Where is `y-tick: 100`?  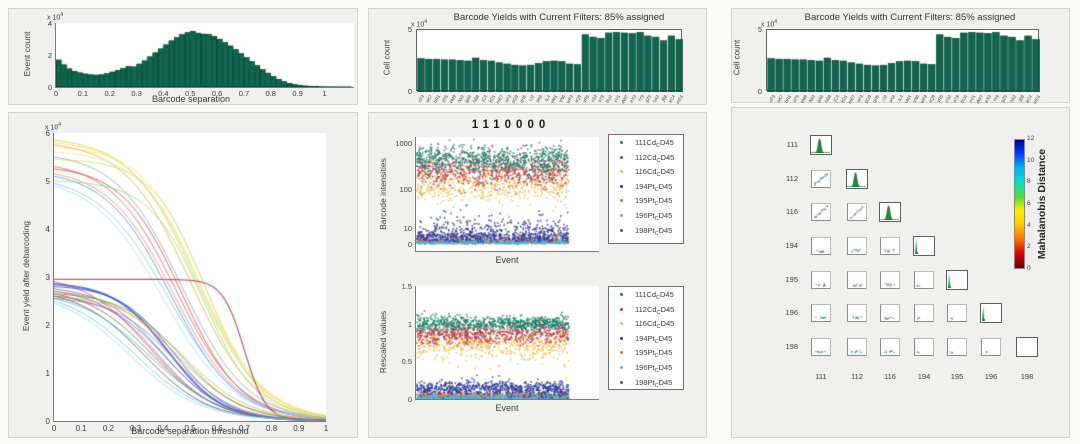 y-tick: 100 is located at coordinates (405, 189).